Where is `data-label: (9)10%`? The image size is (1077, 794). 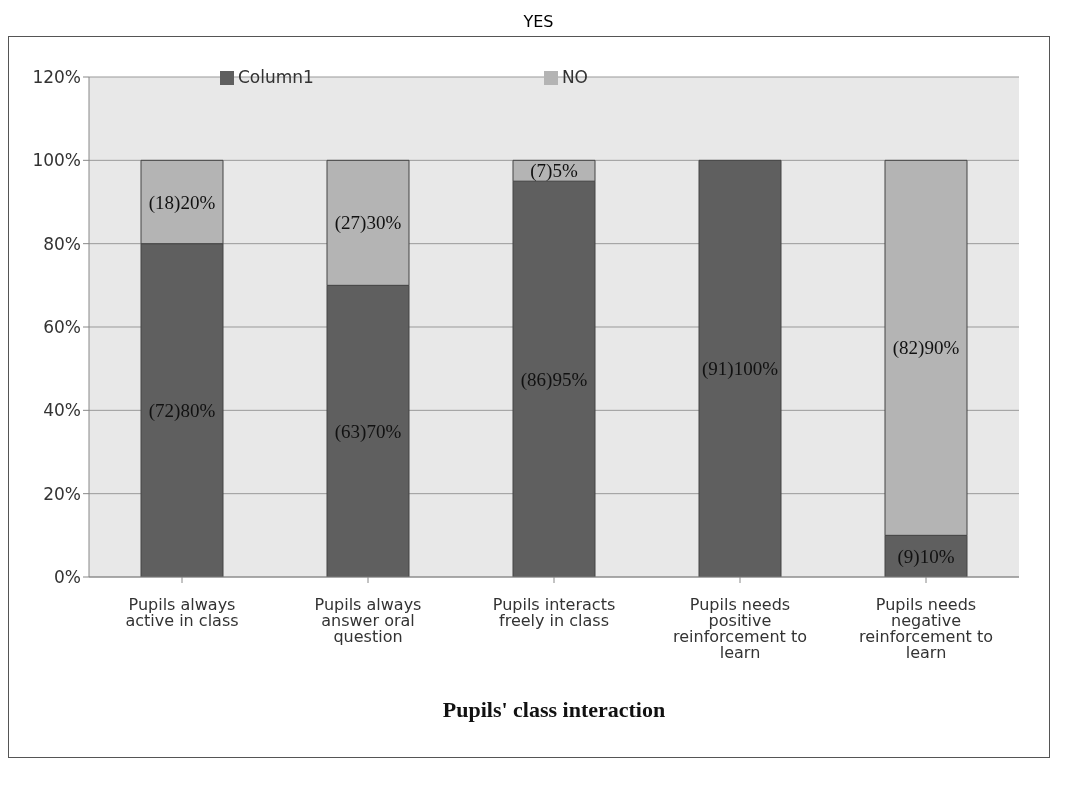
data-label: (9)10% is located at coordinates (926, 556).